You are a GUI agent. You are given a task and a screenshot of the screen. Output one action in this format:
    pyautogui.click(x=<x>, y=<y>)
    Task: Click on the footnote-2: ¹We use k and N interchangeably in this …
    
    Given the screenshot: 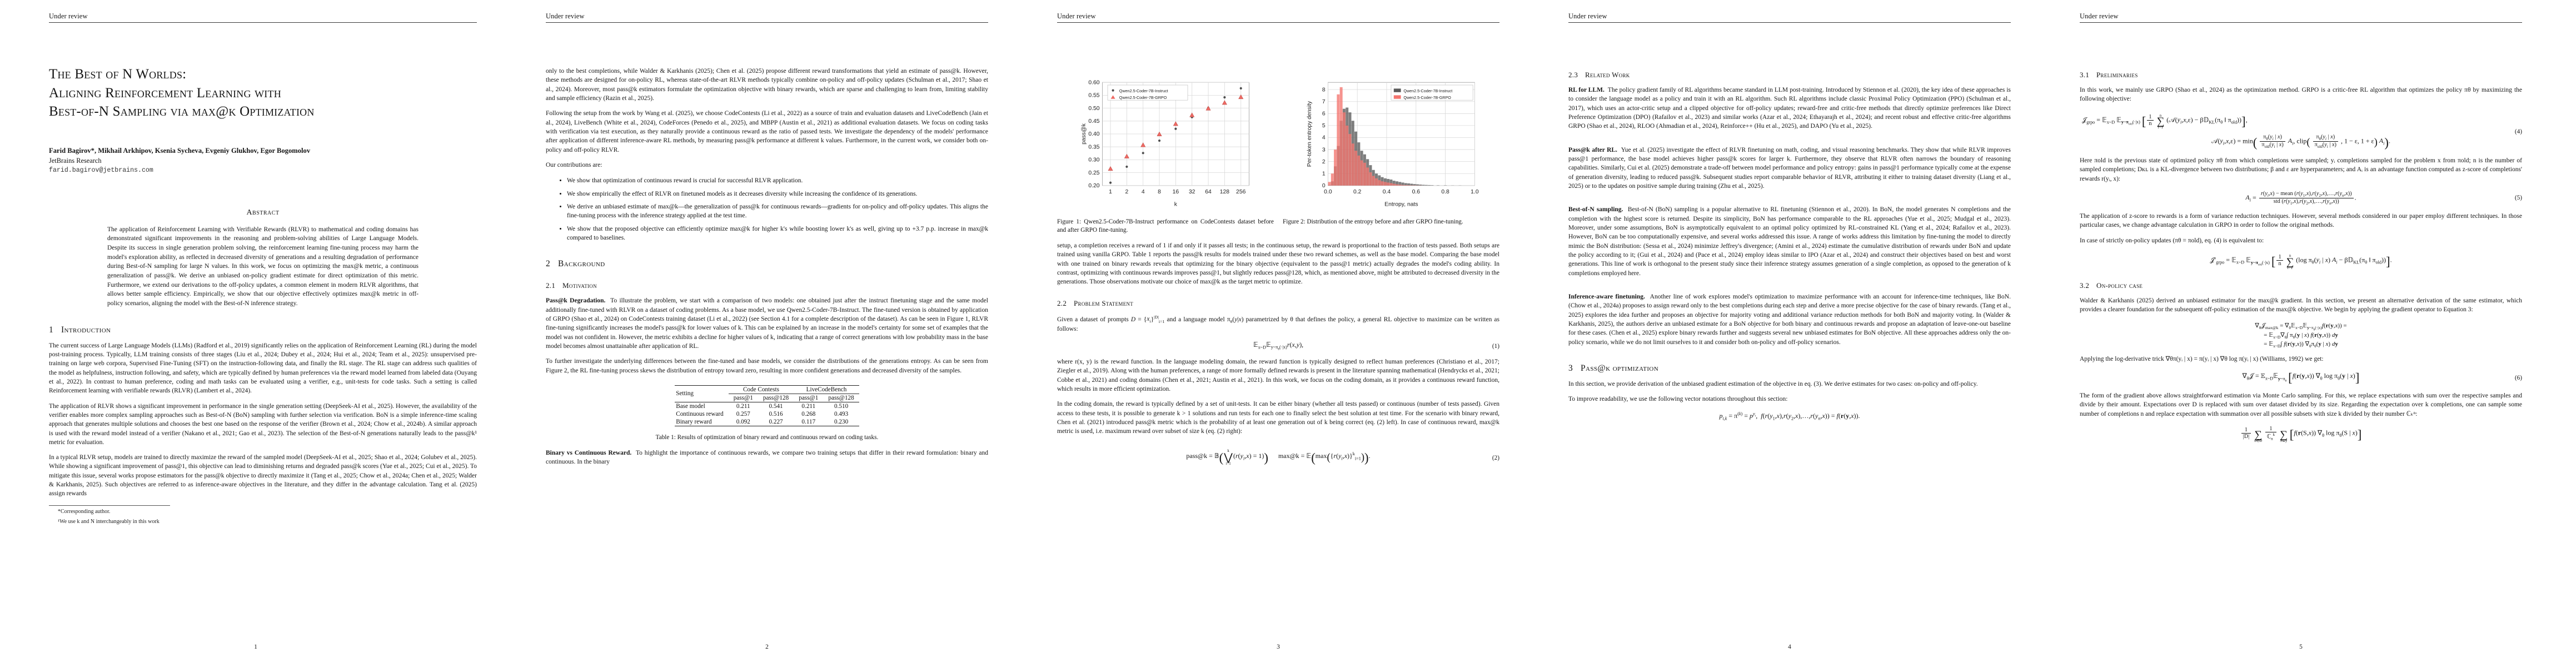 What is the action you would take?
    pyautogui.click(x=109, y=521)
    